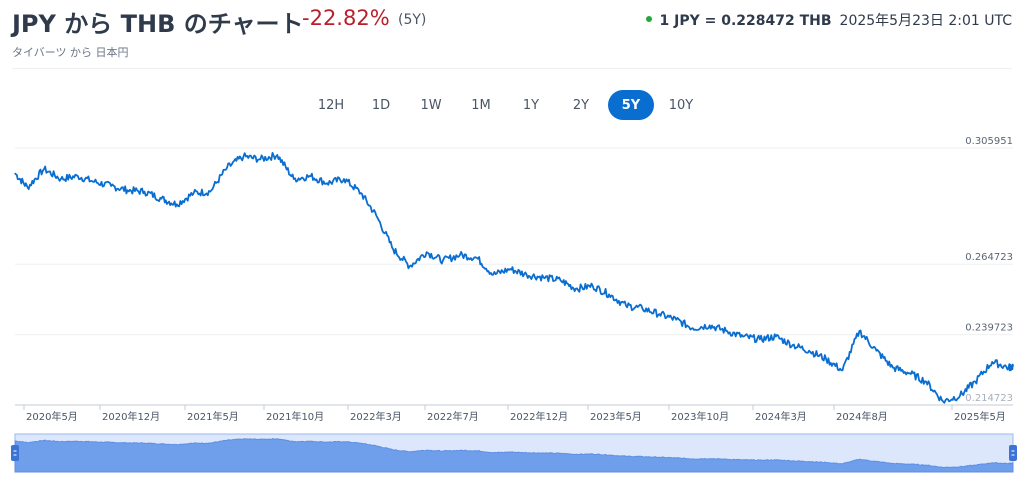  Describe the element at coordinates (506, 105) in the screenshot. I see `range-selector: 12H 1D 1W 1M 1Y 2Y 5Y 10Y` at that location.